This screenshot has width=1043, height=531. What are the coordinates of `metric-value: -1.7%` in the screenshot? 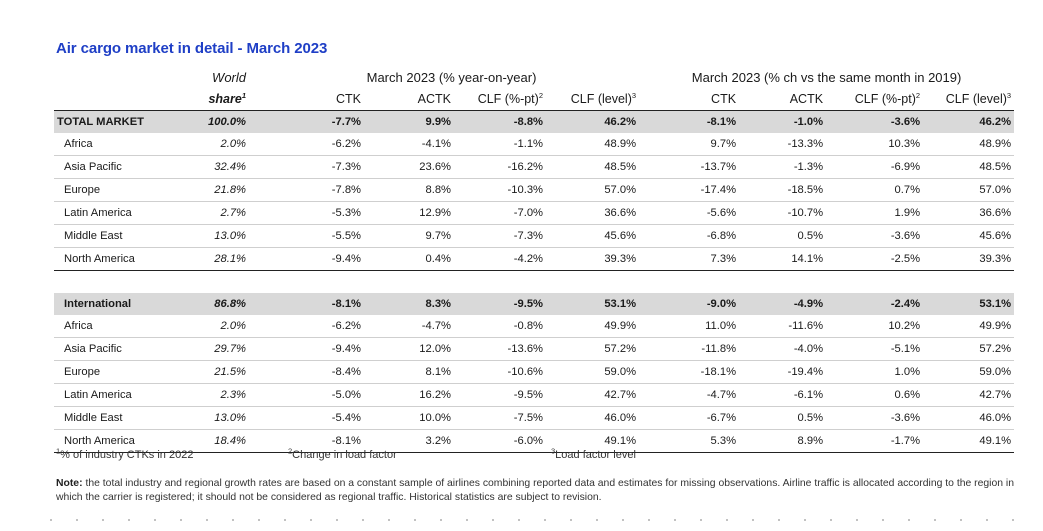 It's located at (875, 441).